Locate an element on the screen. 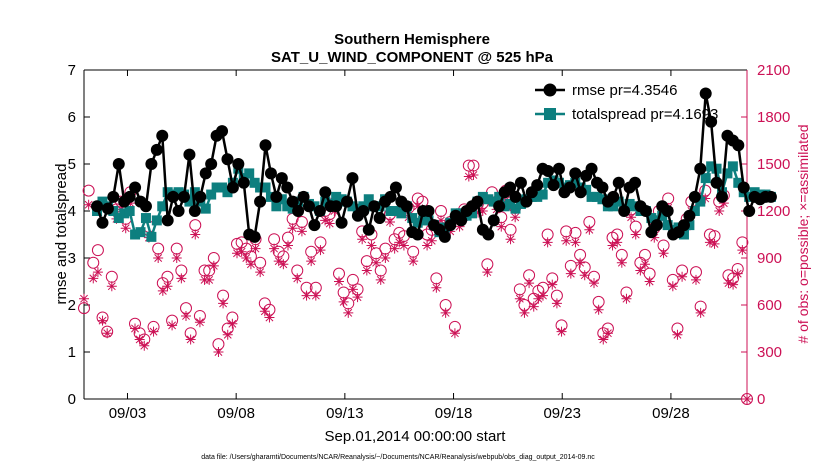 The image size is (830, 470). y-tick-label-right: 0 is located at coordinates (761, 399).